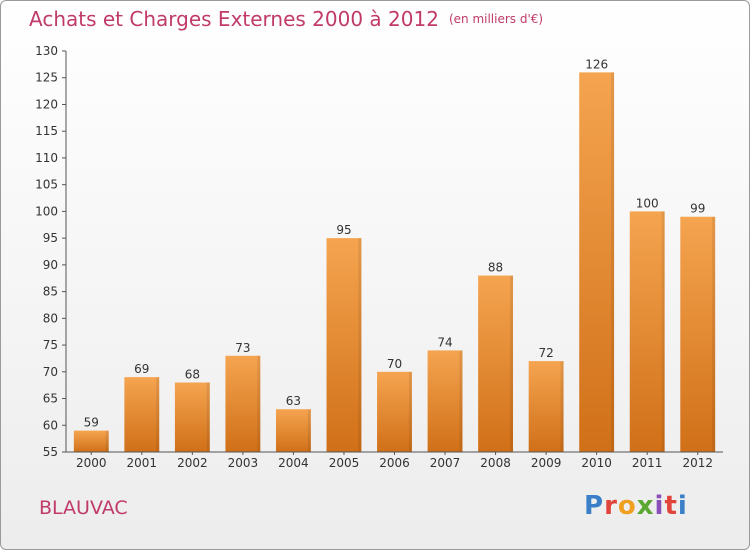 The height and width of the screenshot is (550, 750). I want to click on y-tick-label-110: 110, so click(46, 158).